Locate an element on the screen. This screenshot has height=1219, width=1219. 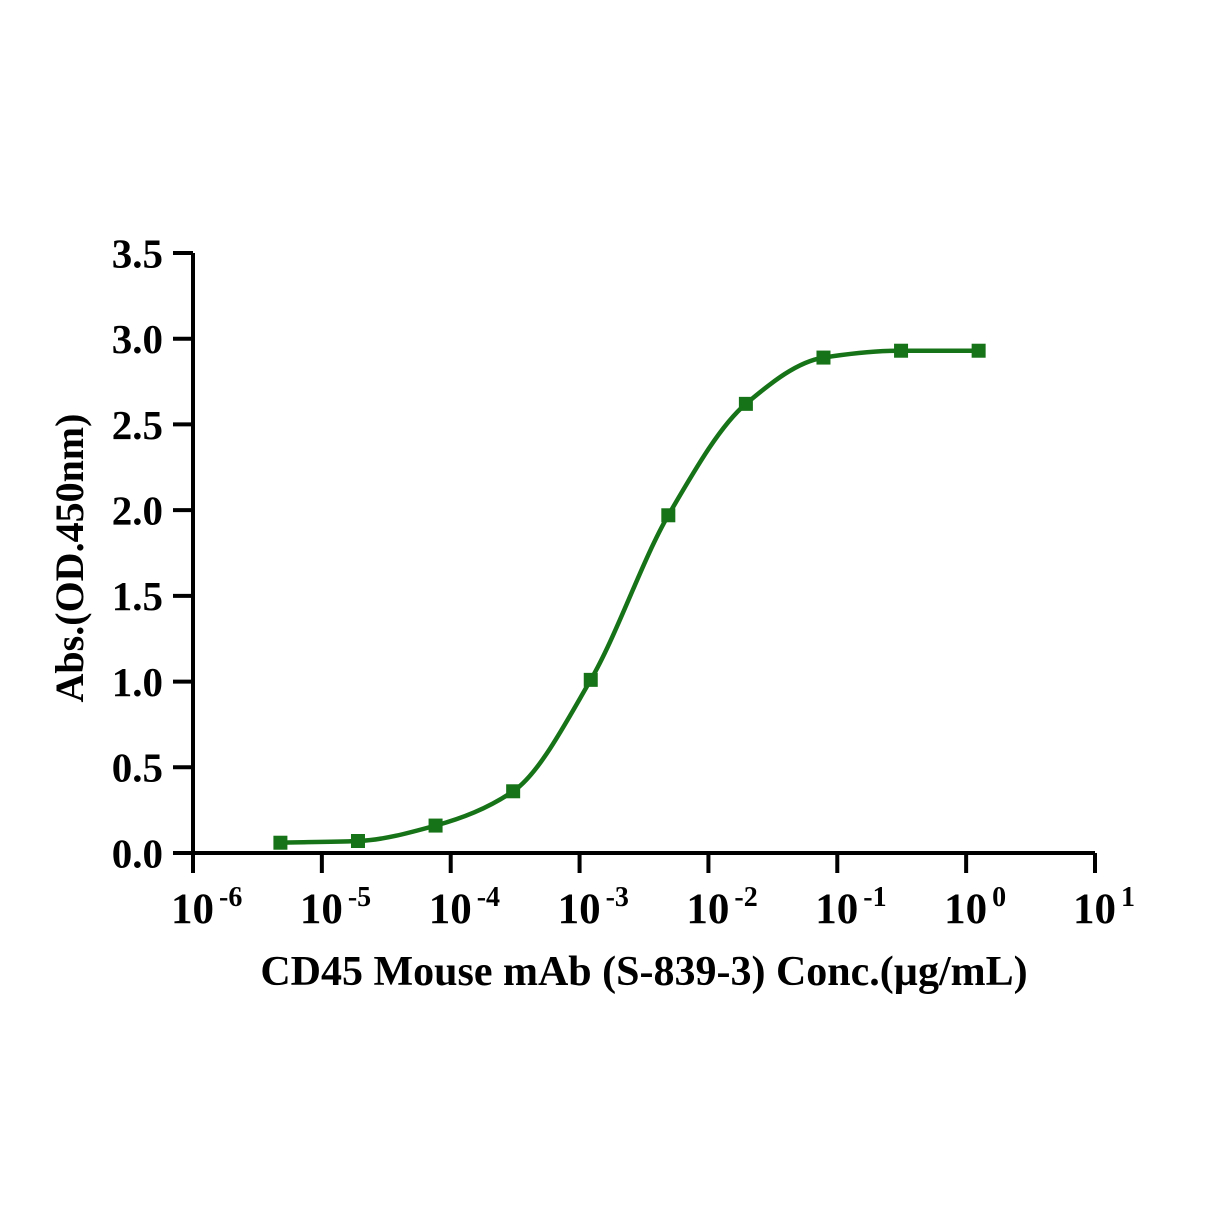
x-tick-label: 10 -3 is located at coordinates (593, 907).